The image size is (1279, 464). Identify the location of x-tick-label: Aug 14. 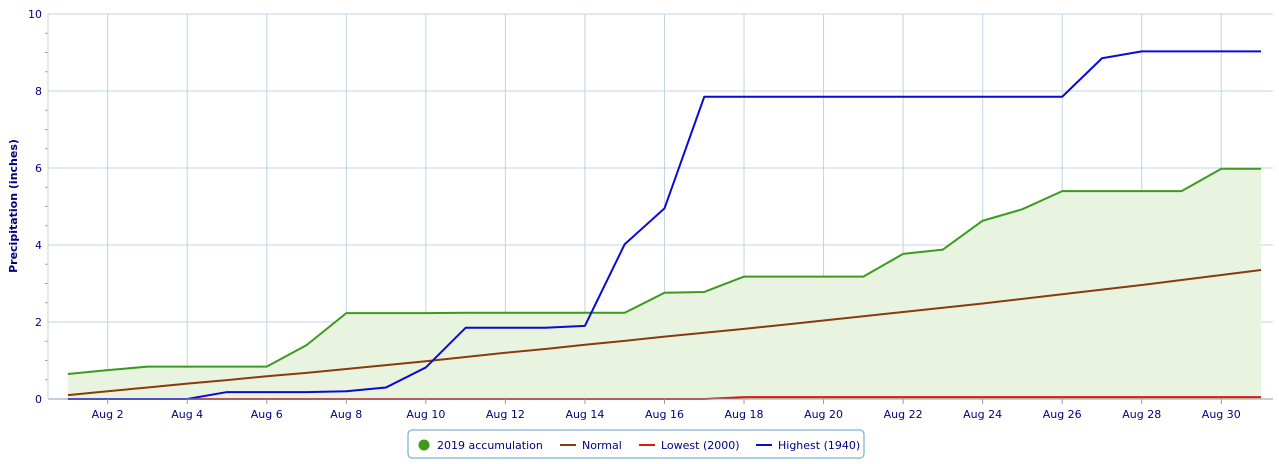
(584, 414).